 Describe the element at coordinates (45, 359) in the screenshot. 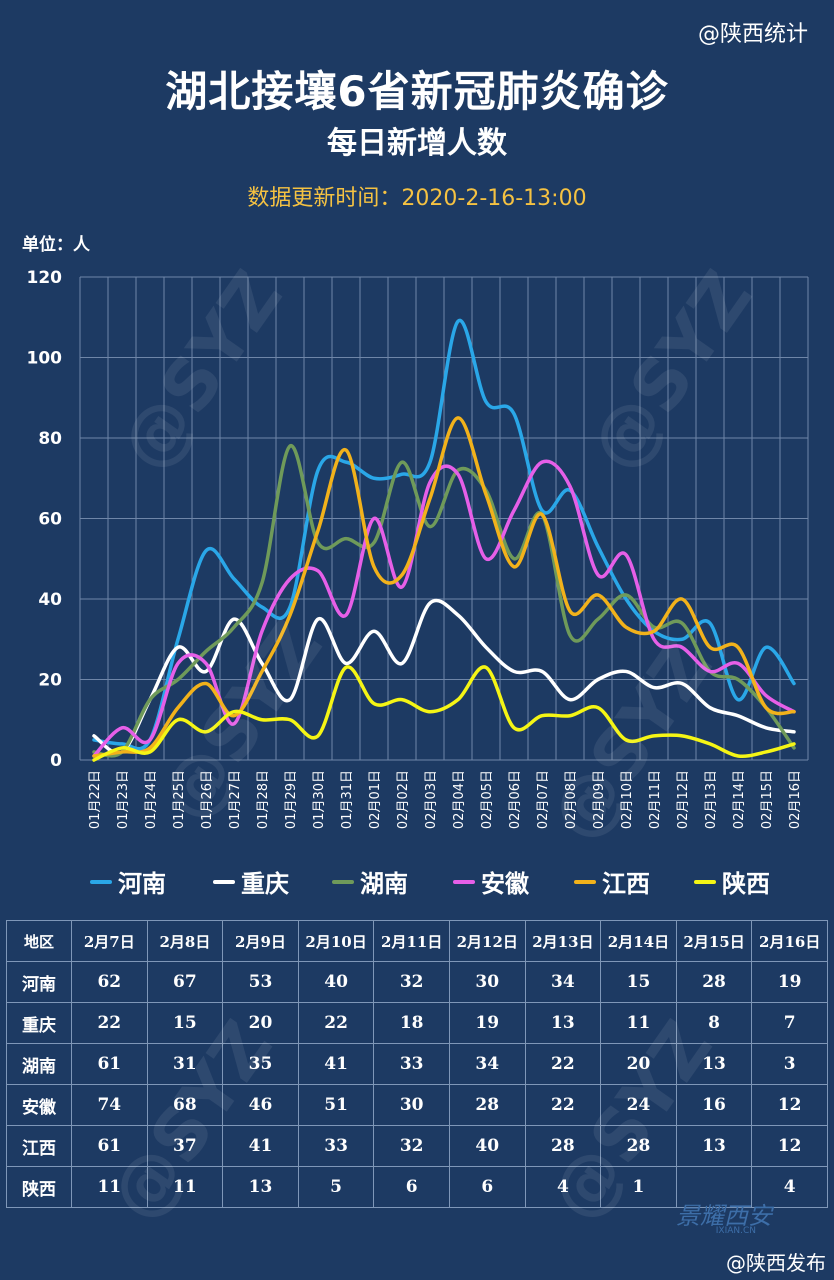

I see `y-tick-label: 100` at that location.